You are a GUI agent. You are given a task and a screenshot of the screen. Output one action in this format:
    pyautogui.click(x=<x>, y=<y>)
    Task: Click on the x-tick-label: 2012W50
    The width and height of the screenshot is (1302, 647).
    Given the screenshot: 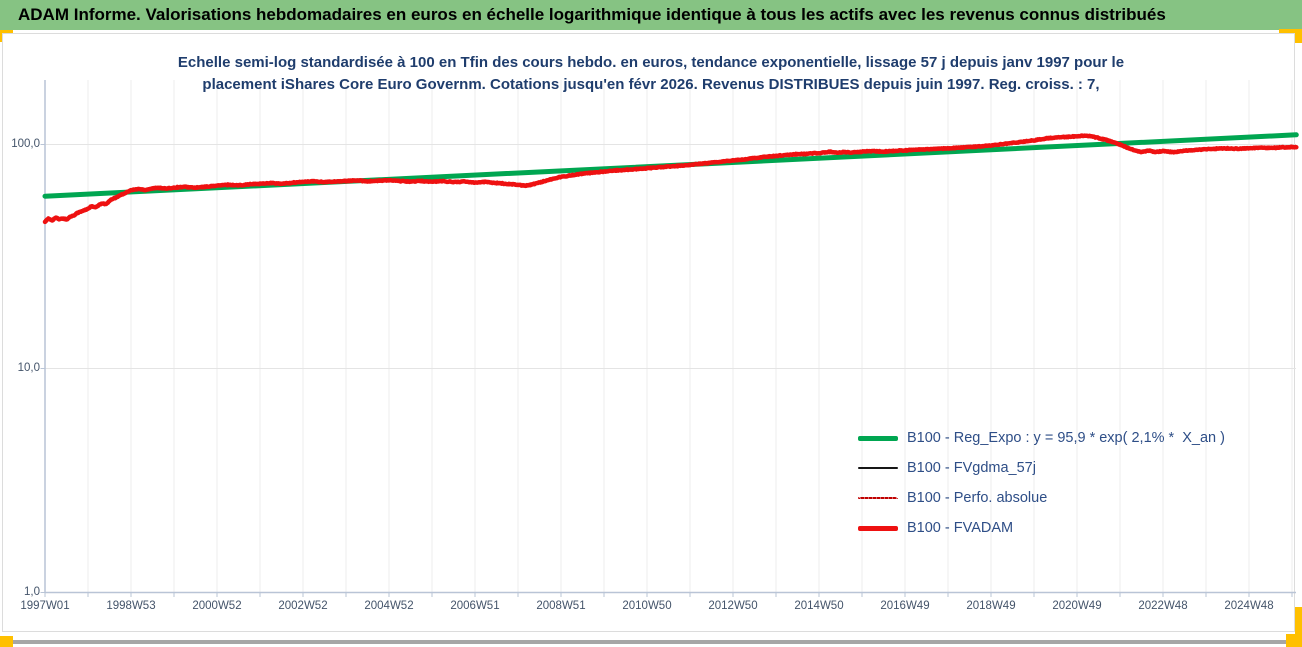 What is the action you would take?
    pyautogui.click(x=733, y=606)
    